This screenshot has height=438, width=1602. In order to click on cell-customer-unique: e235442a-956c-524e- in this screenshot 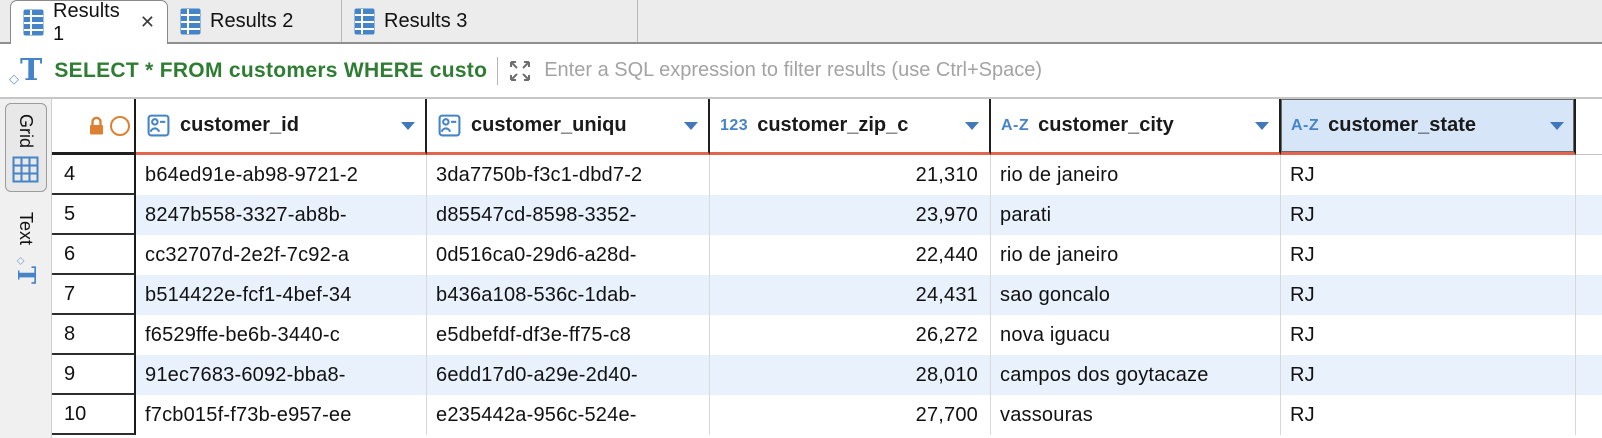, I will do `click(568, 415)`.